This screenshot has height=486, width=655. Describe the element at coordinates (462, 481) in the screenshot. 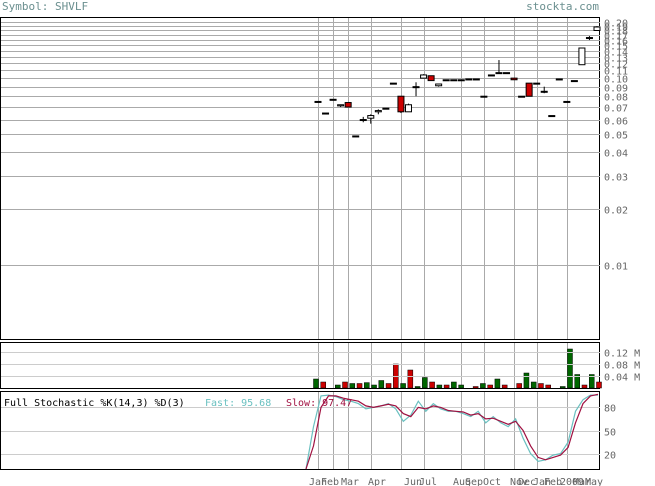

I see `x-tick-label: Aug` at that location.